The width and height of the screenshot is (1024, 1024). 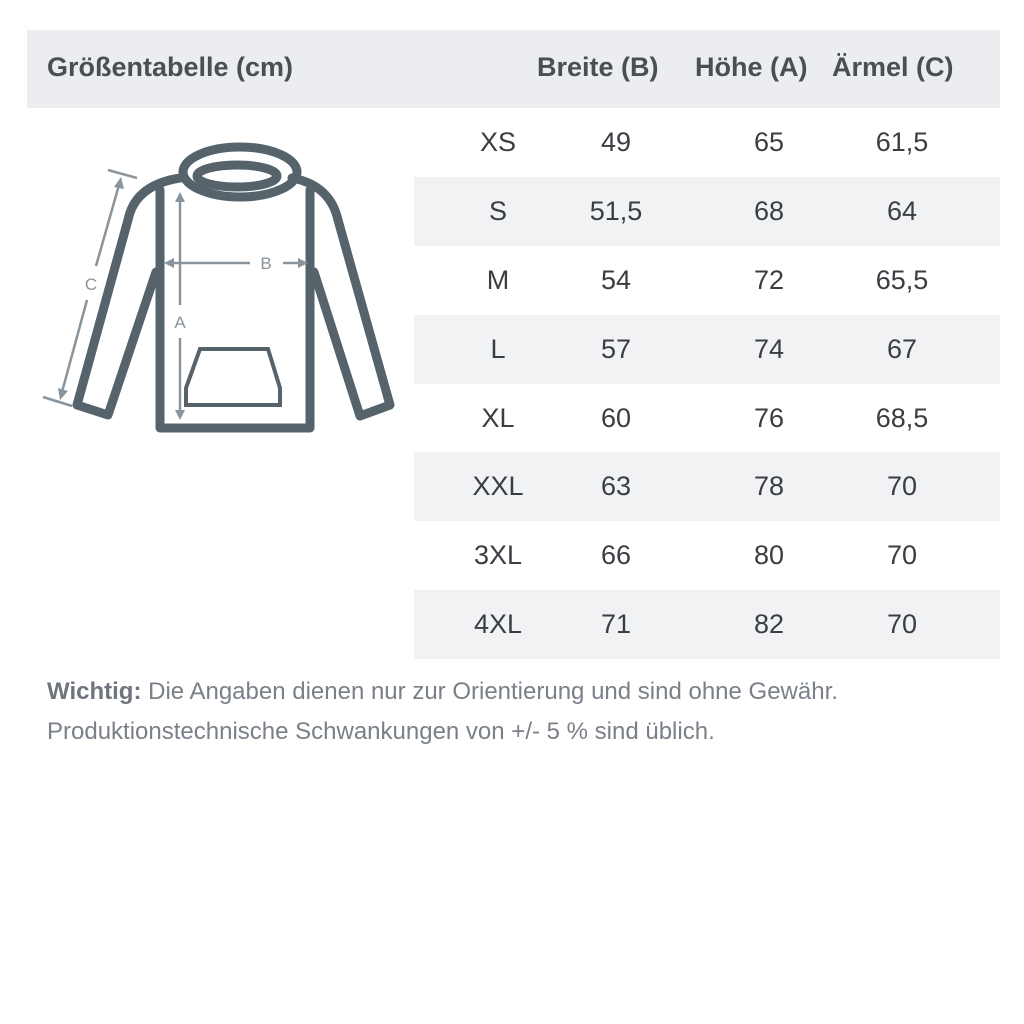 I want to click on cell-a: 78, so click(x=769, y=486).